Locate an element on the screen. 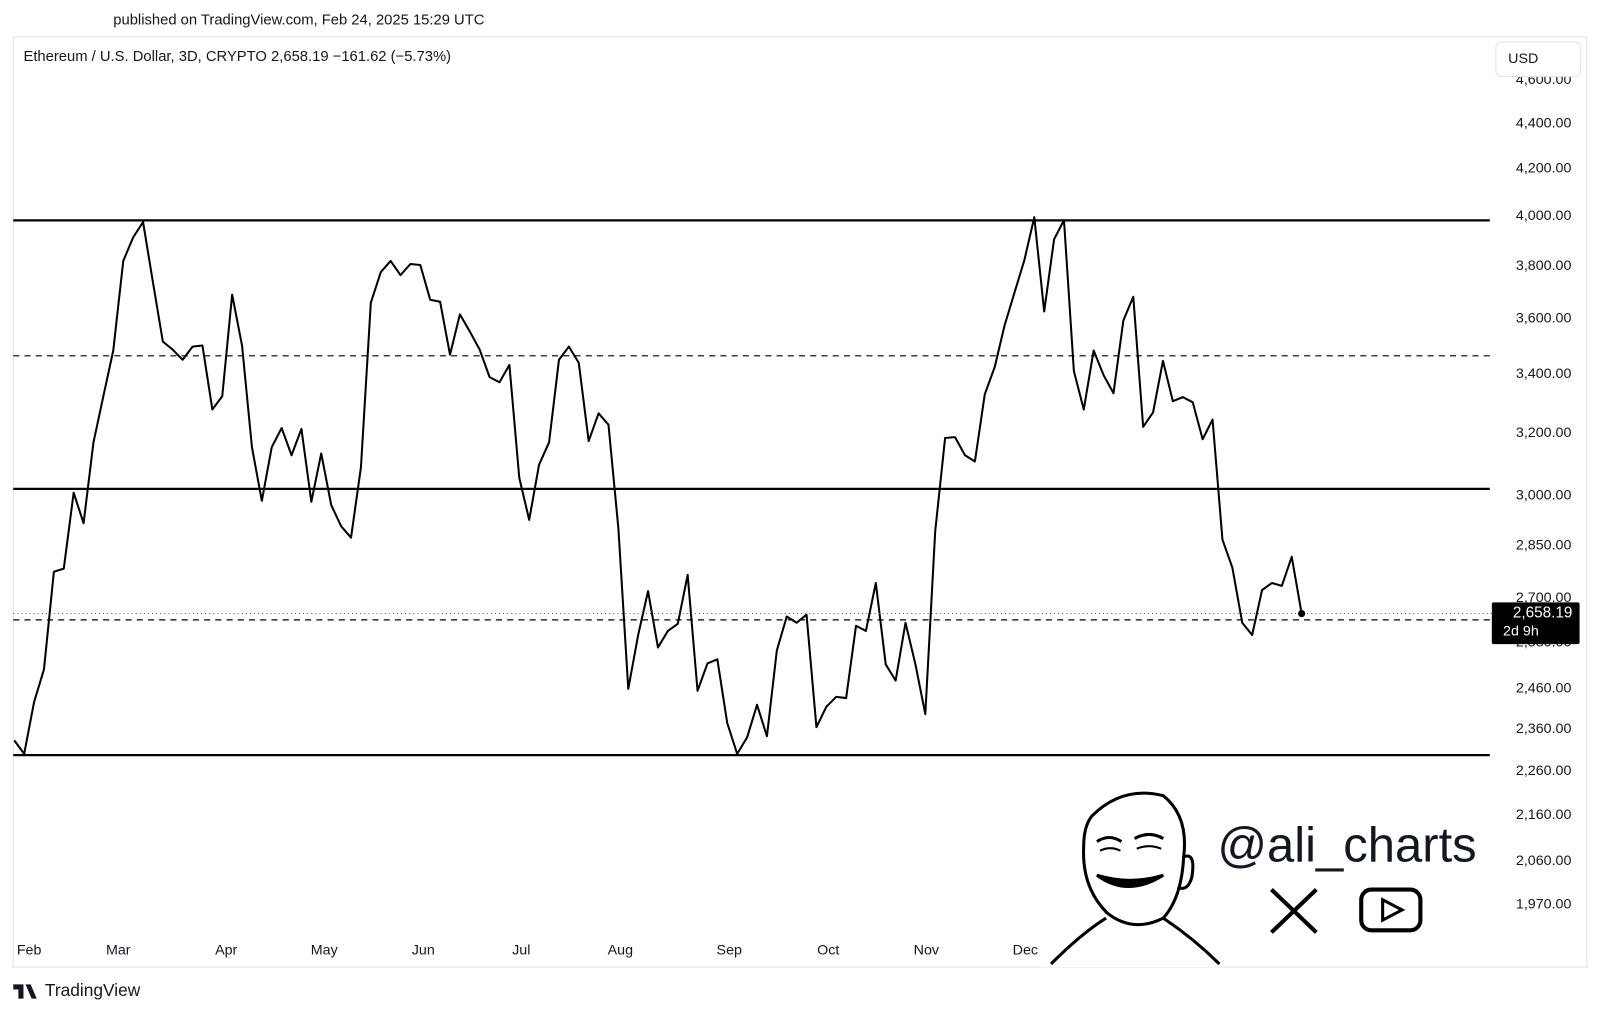 The height and width of the screenshot is (1015, 1600). price-tag is located at coordinates (1535, 623).